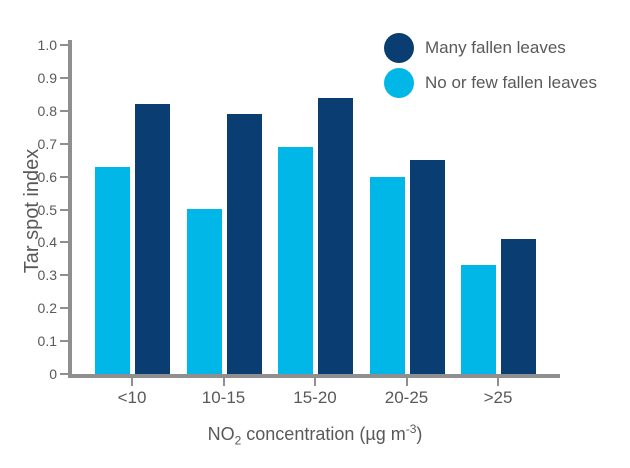 The image size is (630, 468). What do you see at coordinates (478, 319) in the screenshot?
I see `bar-no-or-few-fallen-leaves->25` at bounding box center [478, 319].